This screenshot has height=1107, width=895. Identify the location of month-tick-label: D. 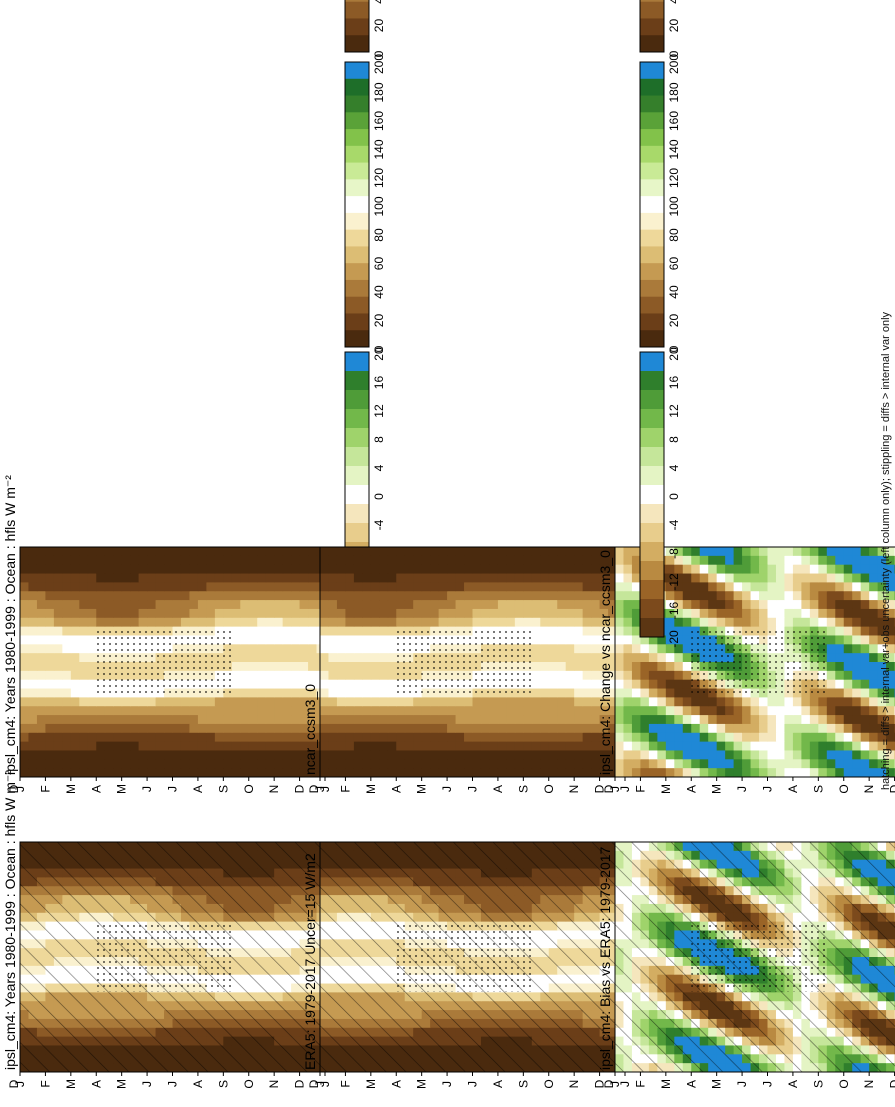
(891, 1083).